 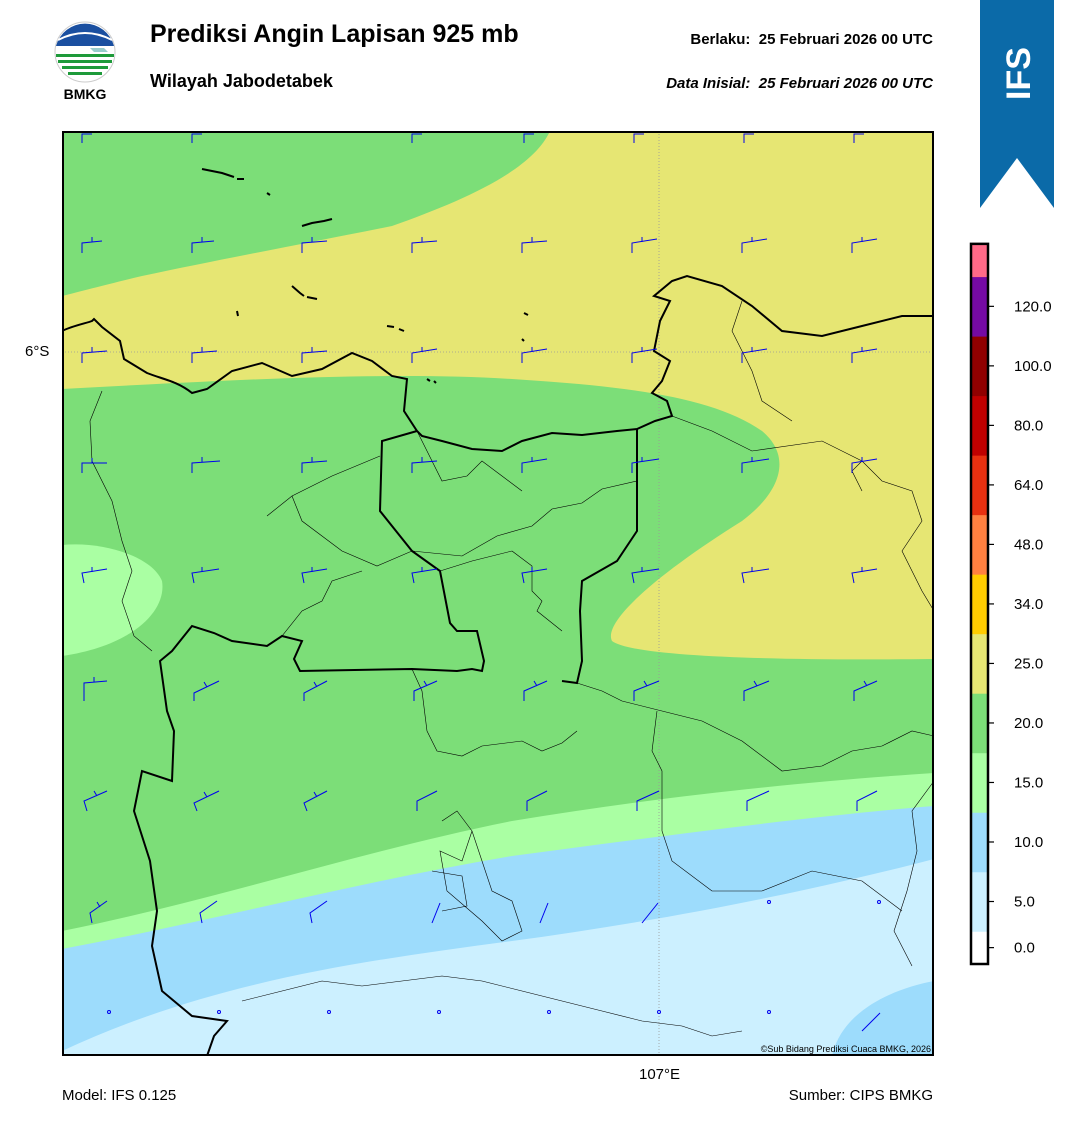 What do you see at coordinates (1024, 948) in the screenshot?
I see `colorbar-tick-label: 0.0` at bounding box center [1024, 948].